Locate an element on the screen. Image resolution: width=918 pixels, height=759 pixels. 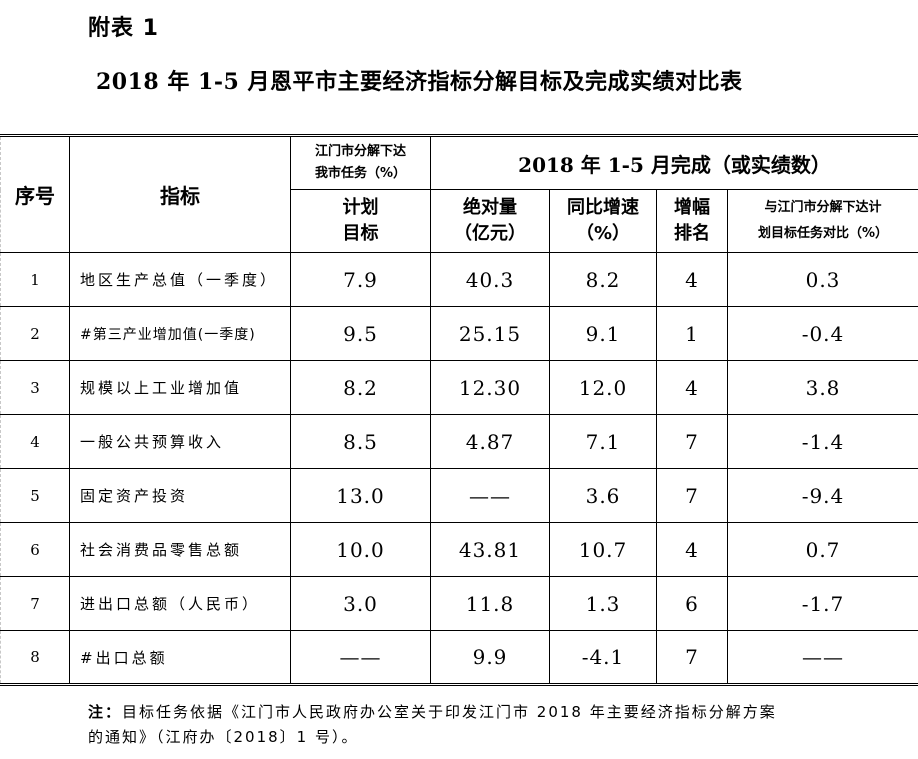
cell-absolute: 40.3 is located at coordinates (490, 279).